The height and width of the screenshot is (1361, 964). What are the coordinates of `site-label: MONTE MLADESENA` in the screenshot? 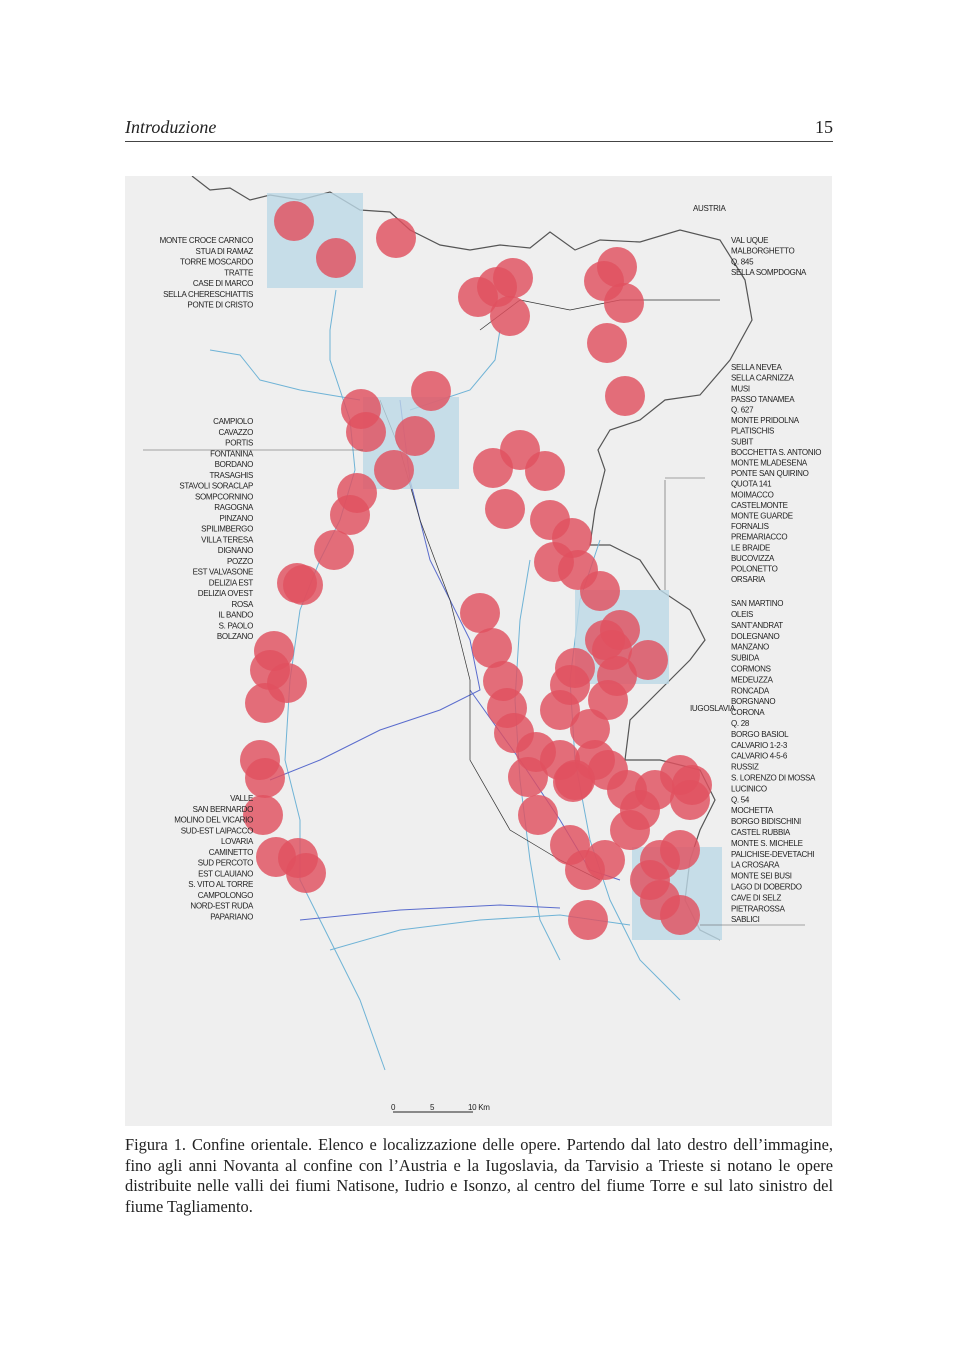 It's located at (769, 463).